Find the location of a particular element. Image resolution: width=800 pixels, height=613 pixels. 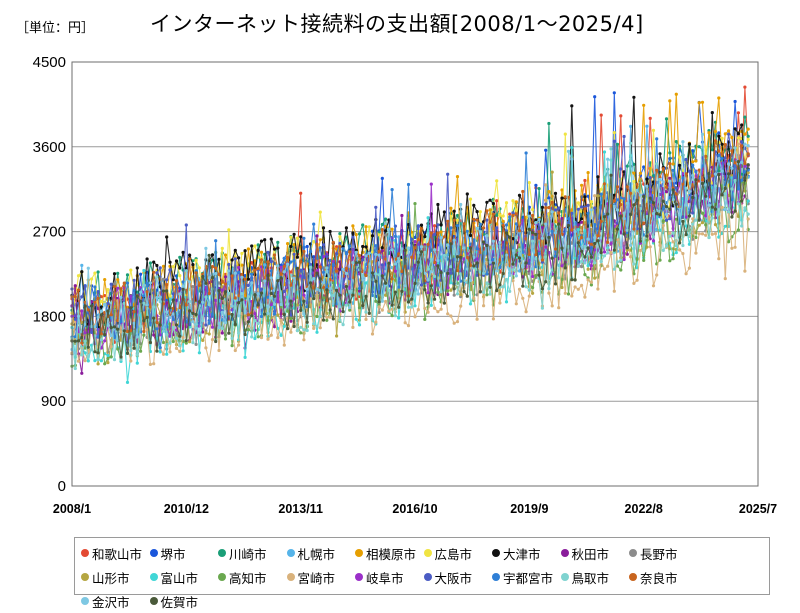

legend-item: 佐賀市 is located at coordinates (184, 601).